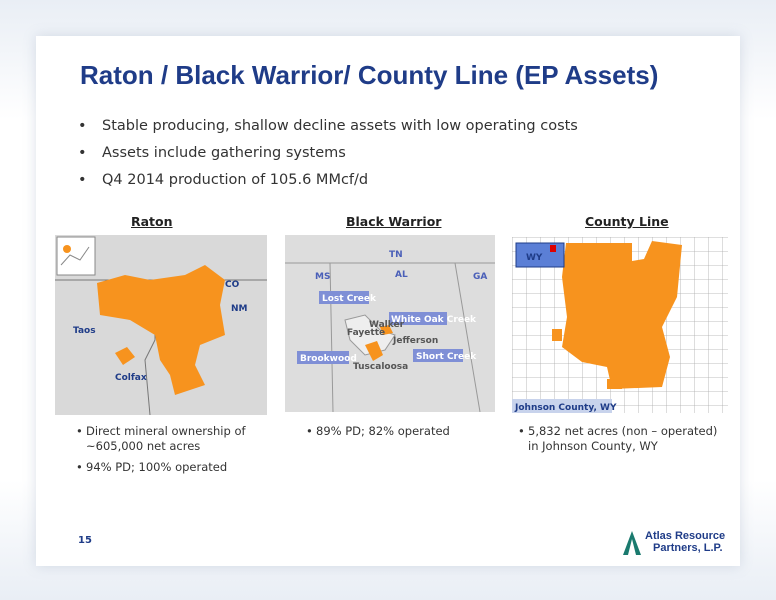 The image size is (776, 600). I want to click on bullet: Assets include gathering systems, so click(328, 158).